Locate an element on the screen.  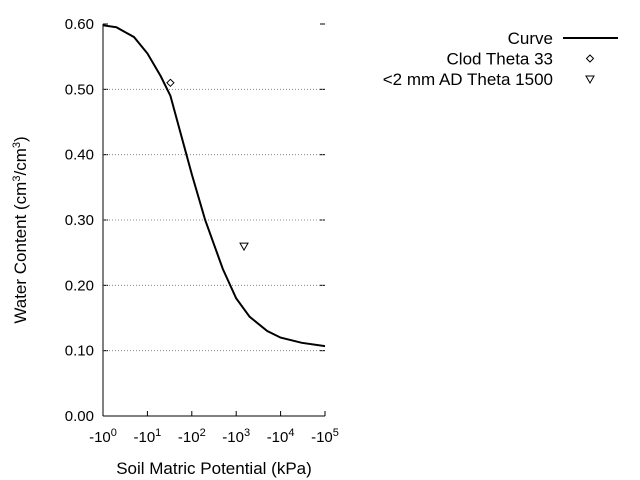
y-tick-label: 0.40 is located at coordinates (79, 155).